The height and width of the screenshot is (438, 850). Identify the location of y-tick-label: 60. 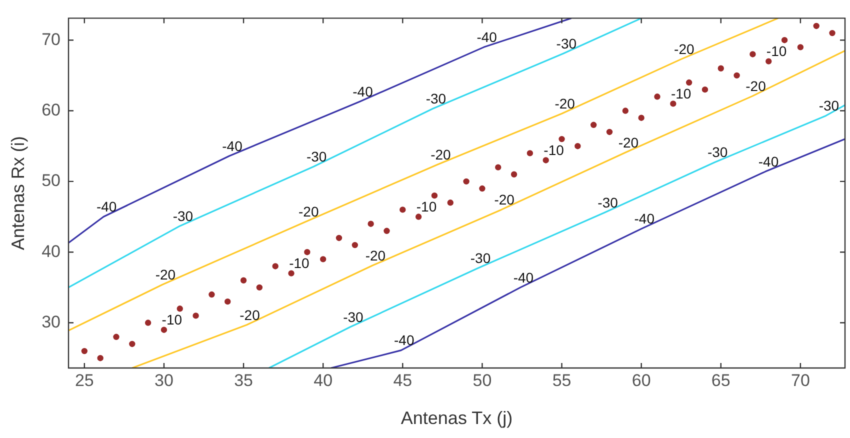
(51, 110).